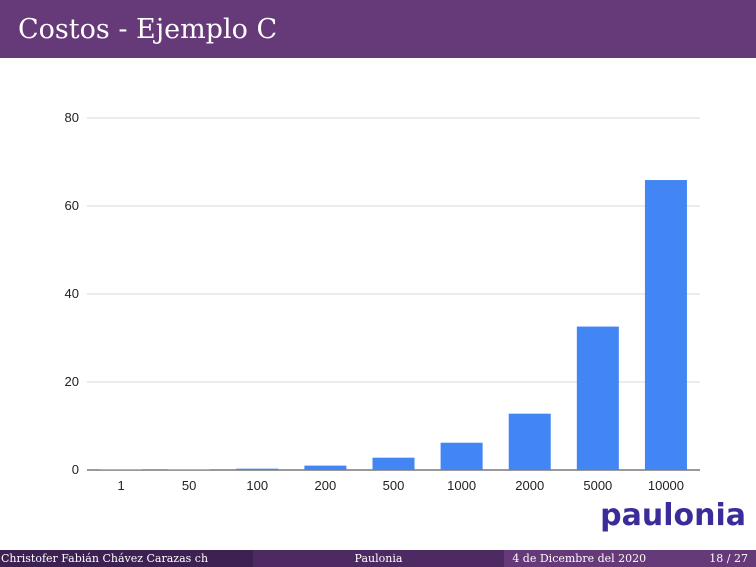 The image size is (756, 567). Describe the element at coordinates (529, 485) in the screenshot. I see `x-tick-label: 2000` at that location.